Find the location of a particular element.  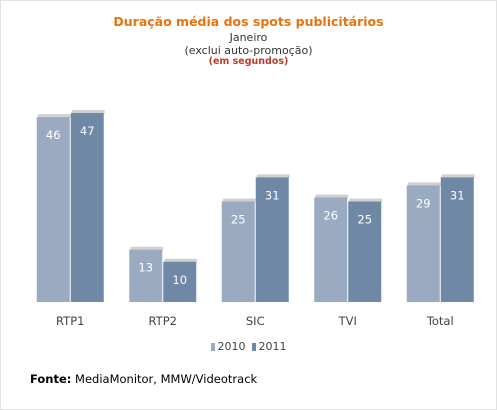

bar-sic-2011 is located at coordinates (272, 239).